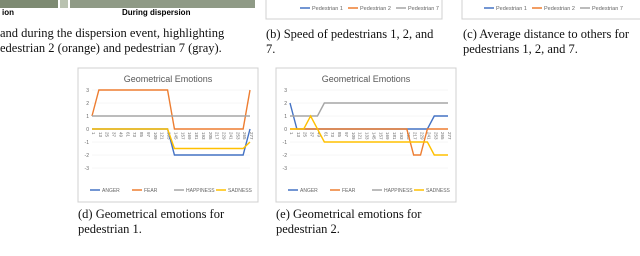 The image size is (640, 256). I want to click on caption: 7., so click(270, 49).